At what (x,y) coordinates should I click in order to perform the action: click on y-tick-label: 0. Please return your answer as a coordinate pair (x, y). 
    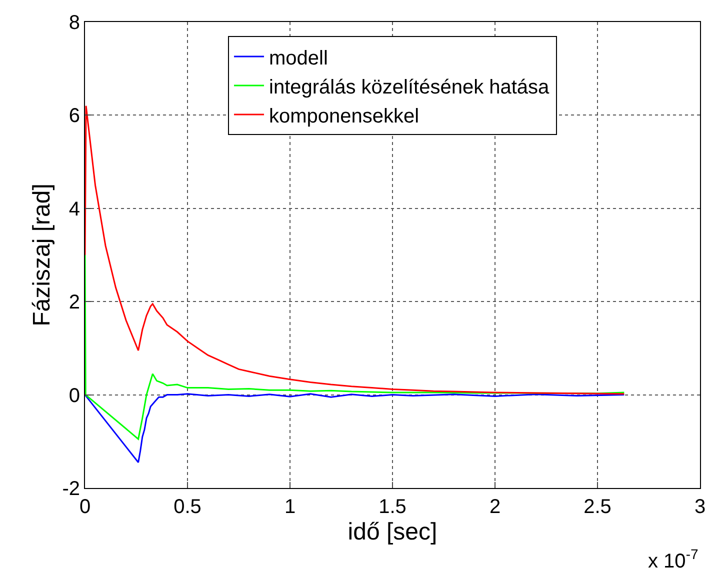
    Looking at the image, I should click on (74, 395).